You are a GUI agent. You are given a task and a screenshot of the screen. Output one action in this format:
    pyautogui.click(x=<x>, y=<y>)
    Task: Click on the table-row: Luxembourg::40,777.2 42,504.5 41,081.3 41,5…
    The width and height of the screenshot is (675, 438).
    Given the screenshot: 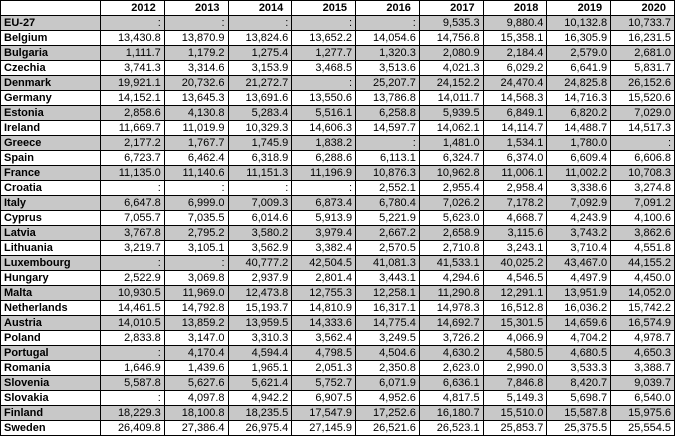 What is the action you would take?
    pyautogui.click(x=337, y=263)
    